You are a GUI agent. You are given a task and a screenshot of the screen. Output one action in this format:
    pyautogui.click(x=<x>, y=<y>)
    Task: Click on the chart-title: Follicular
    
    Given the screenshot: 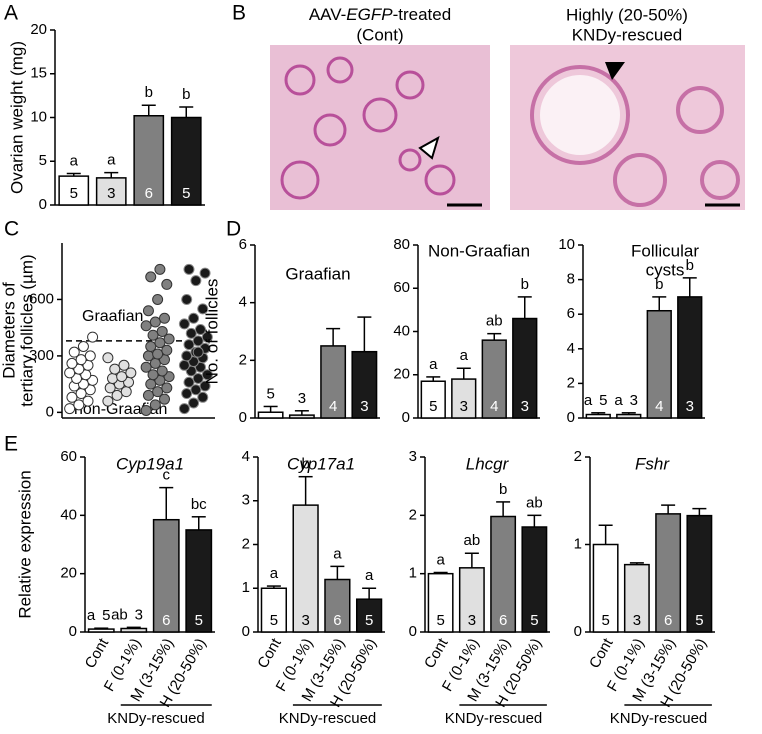 What is the action you would take?
    pyautogui.click(x=665, y=250)
    